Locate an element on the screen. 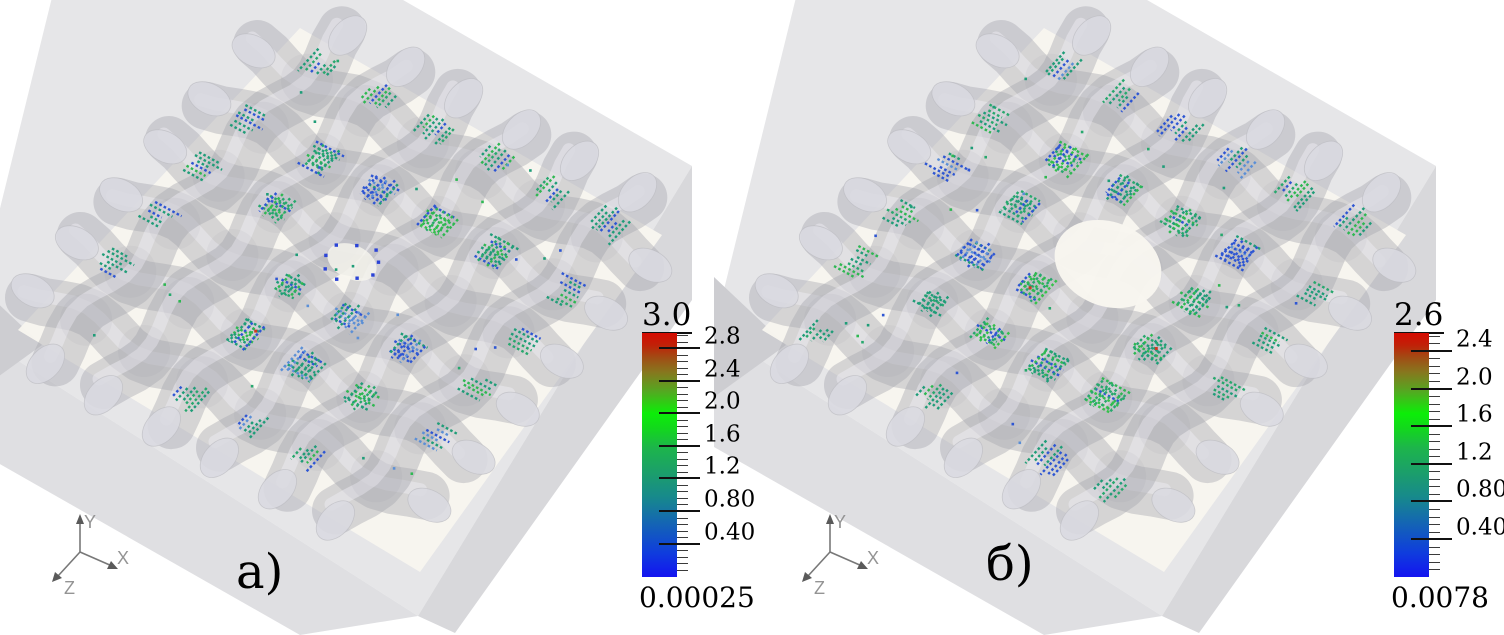 This screenshot has width=1504, height=635. colorbar-min-label: 0.0078 is located at coordinates (1440, 597).